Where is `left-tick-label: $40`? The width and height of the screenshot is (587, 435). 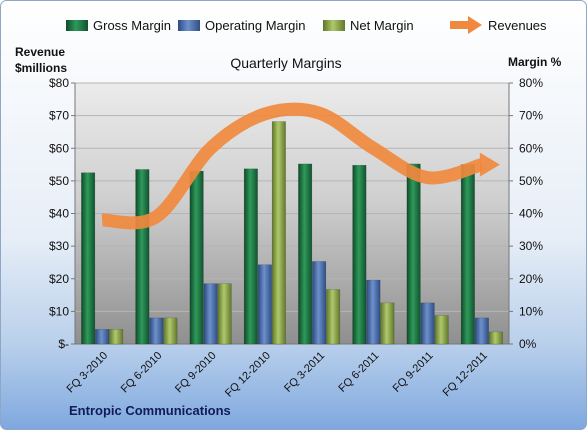
left-tick-label: $40 is located at coordinates (59, 214).